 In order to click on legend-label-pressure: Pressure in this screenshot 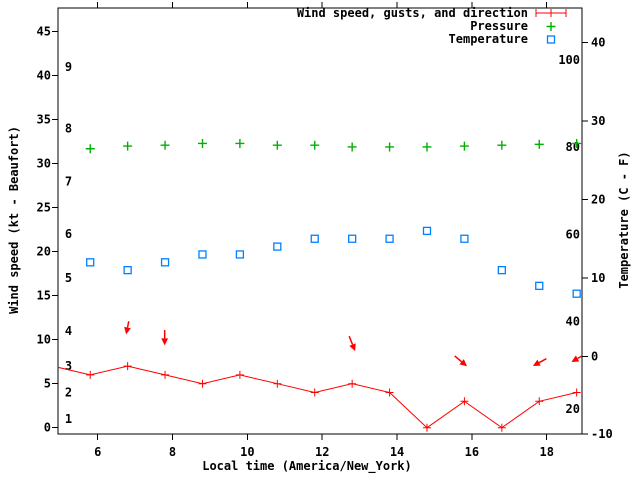, I will do `click(499, 26)`.